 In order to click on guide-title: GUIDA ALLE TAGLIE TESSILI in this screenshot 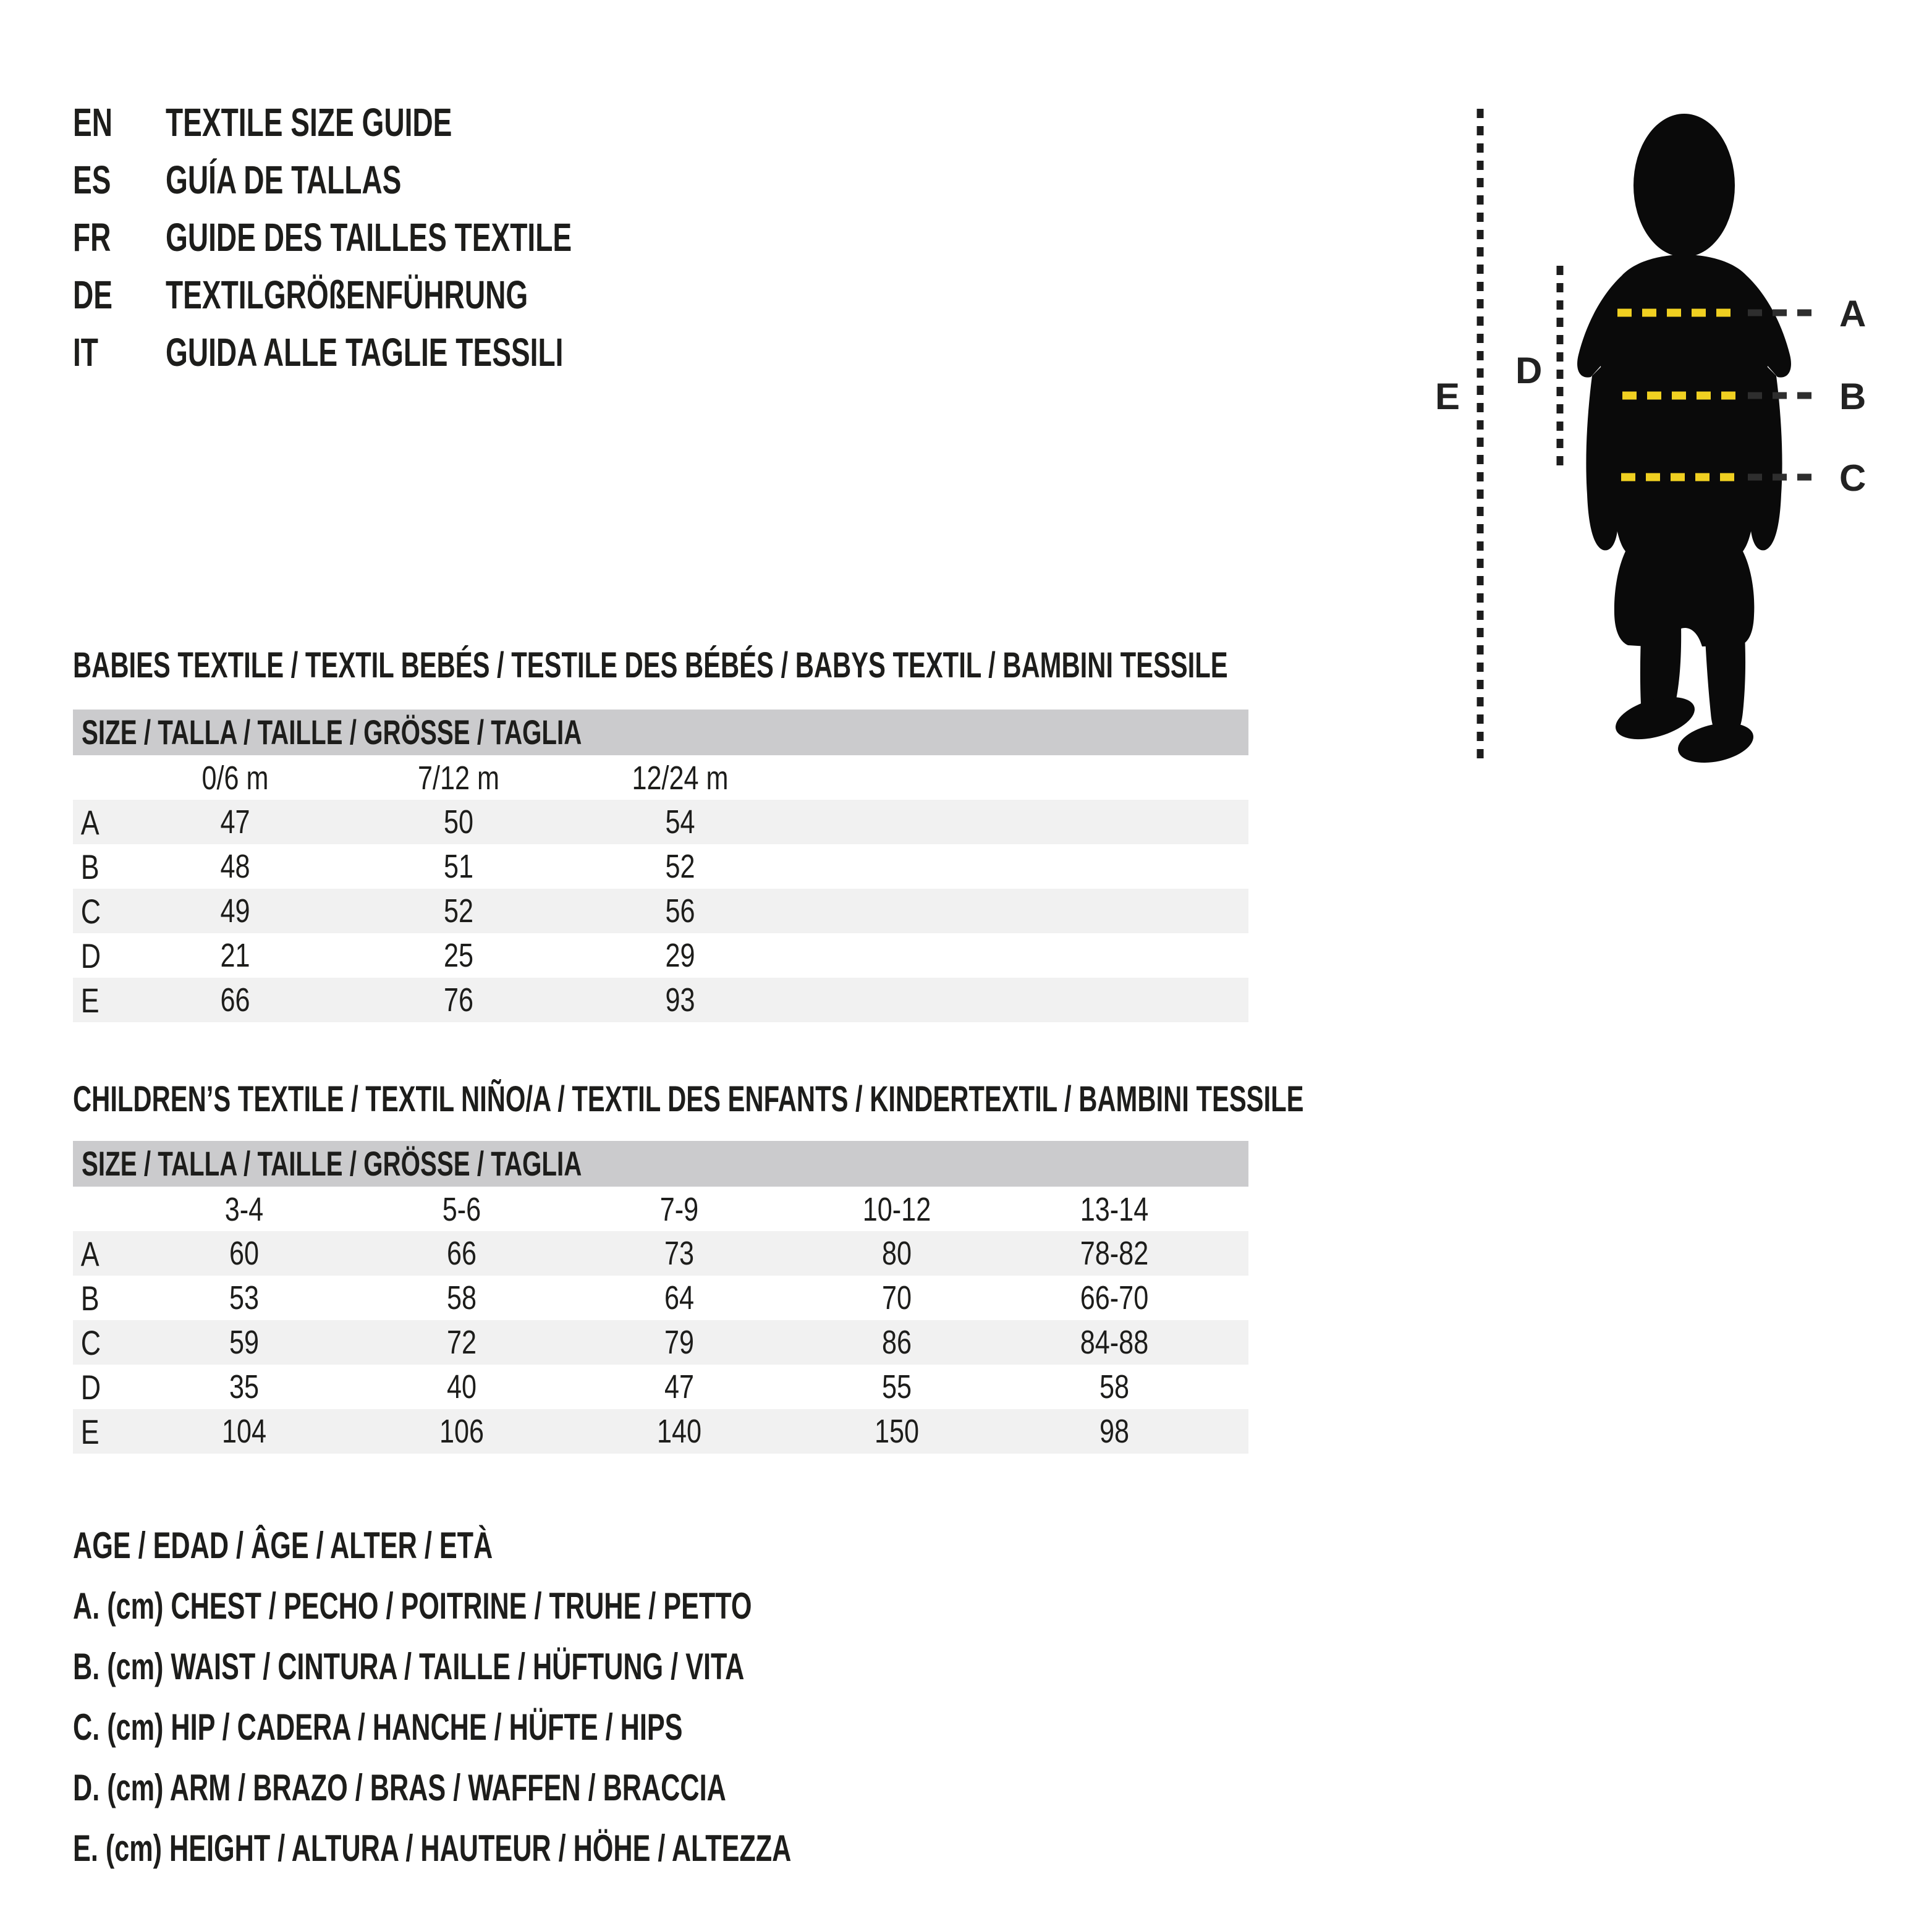, I will do `click(365, 352)`.